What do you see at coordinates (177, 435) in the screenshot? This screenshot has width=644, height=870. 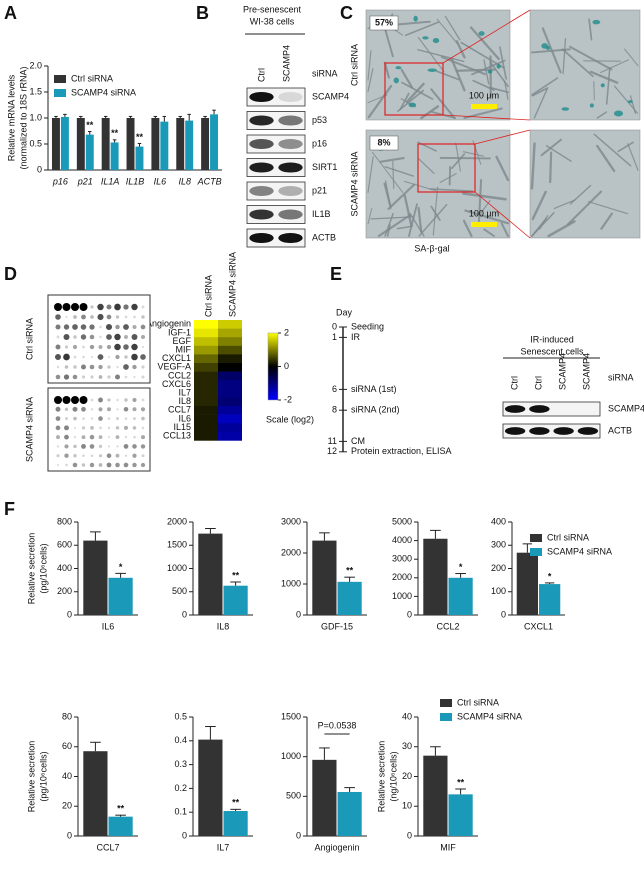 I see `row-label: CCL13` at bounding box center [177, 435].